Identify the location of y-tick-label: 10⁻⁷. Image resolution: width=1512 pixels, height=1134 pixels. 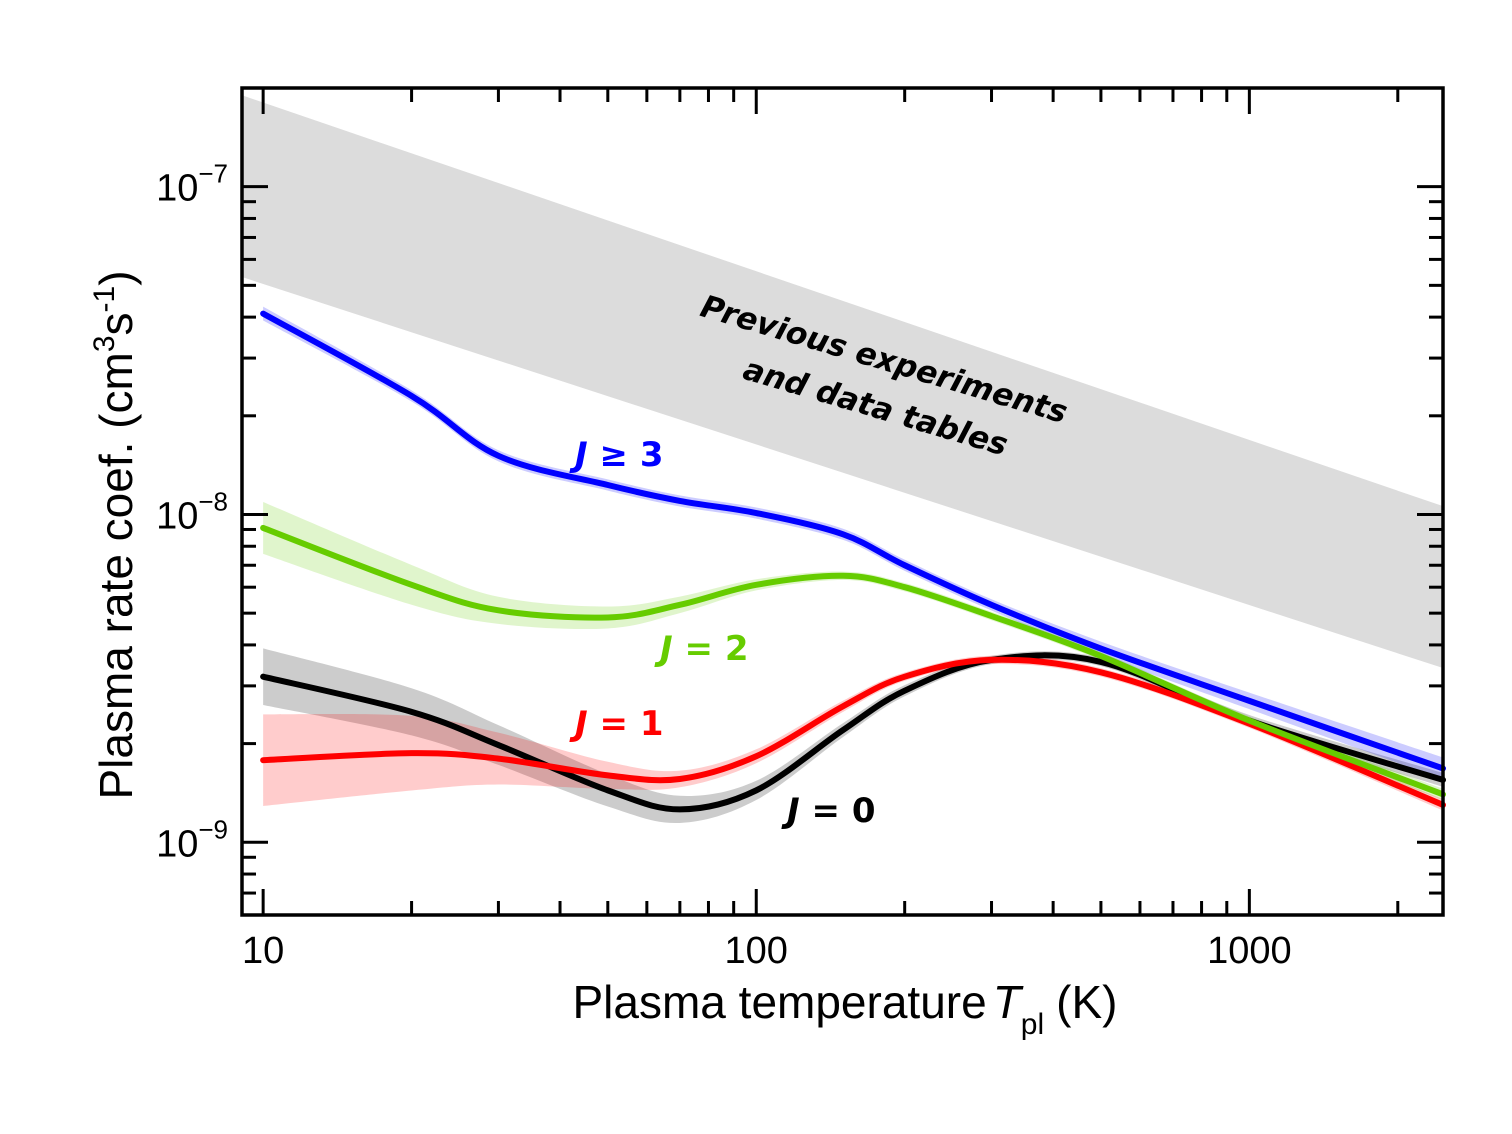
(192, 184).